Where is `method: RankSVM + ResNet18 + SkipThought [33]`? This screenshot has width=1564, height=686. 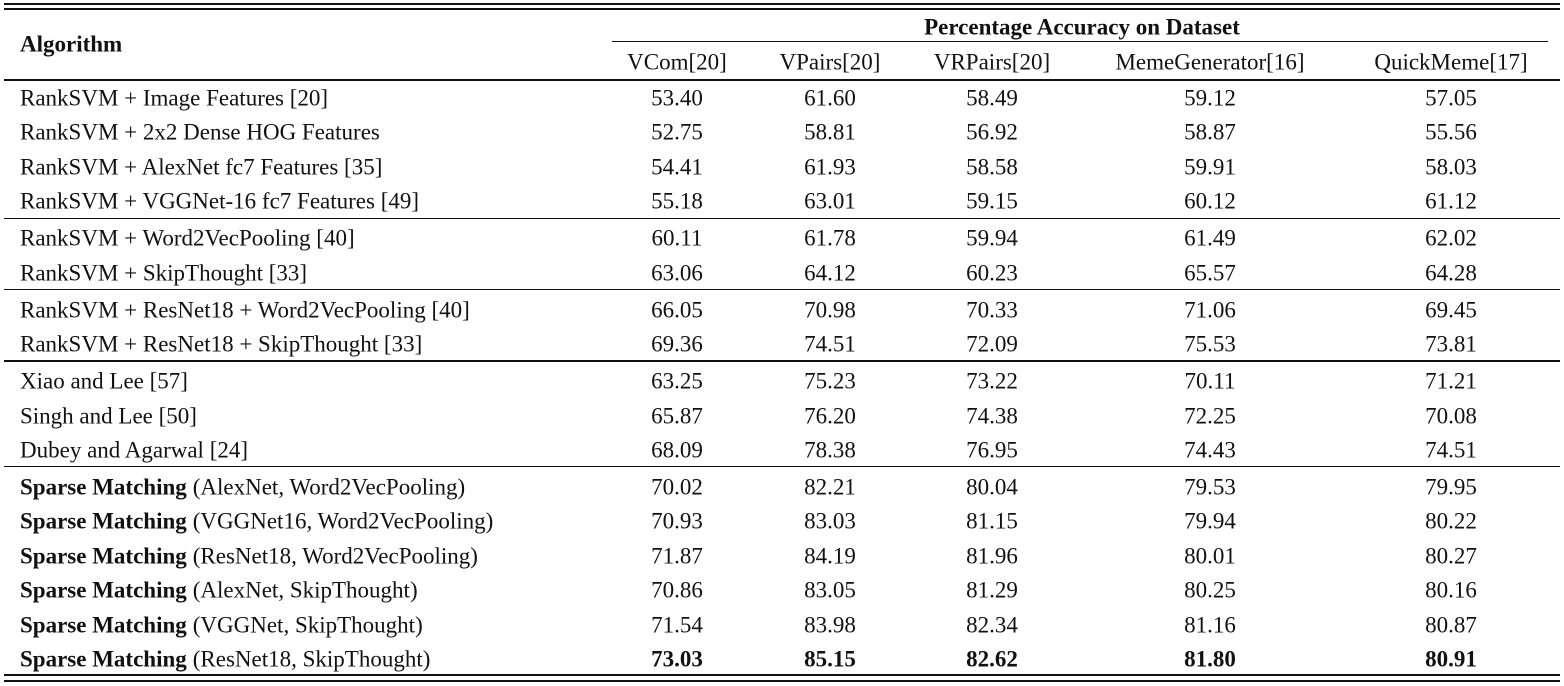
method: RankSVM + ResNet18 + SkipThought [33] is located at coordinates (221, 344).